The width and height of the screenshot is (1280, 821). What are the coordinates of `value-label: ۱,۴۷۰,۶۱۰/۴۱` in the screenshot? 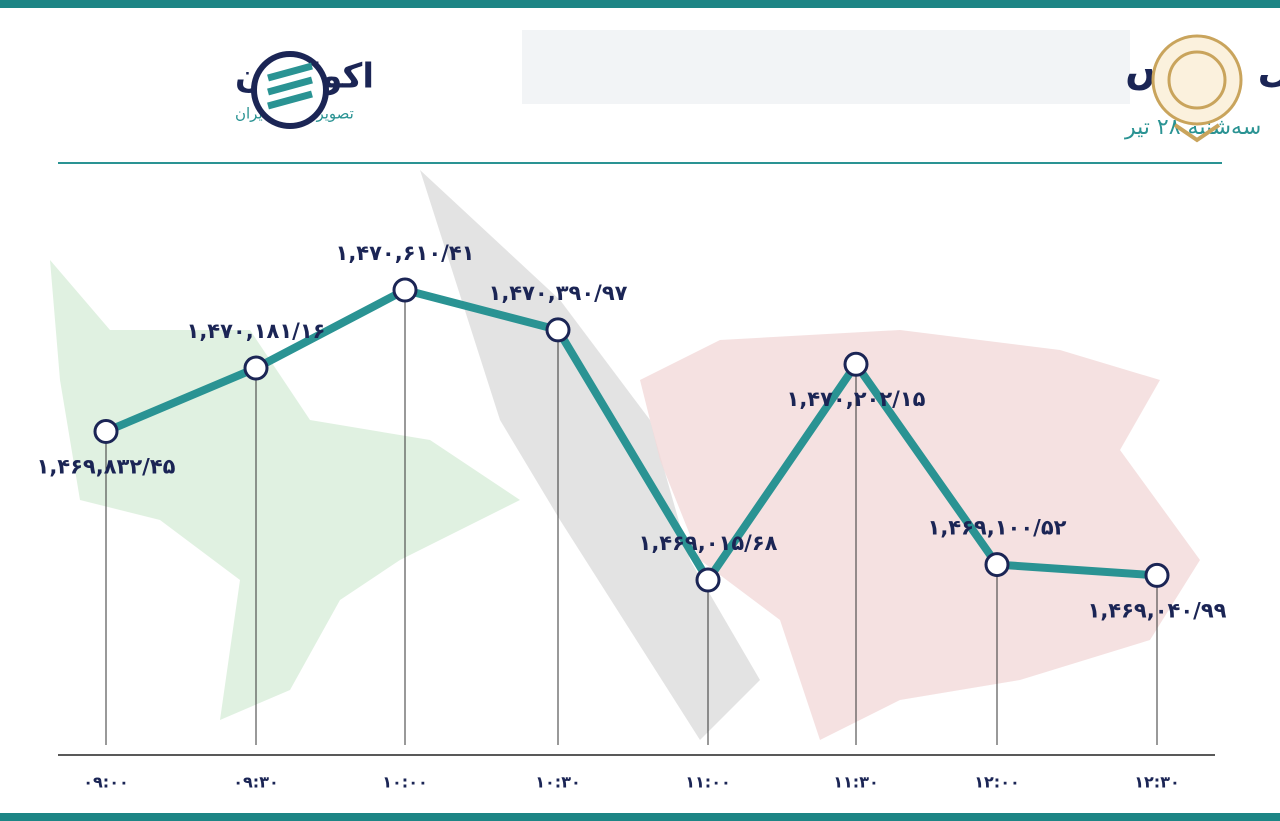 It's located at (405, 253).